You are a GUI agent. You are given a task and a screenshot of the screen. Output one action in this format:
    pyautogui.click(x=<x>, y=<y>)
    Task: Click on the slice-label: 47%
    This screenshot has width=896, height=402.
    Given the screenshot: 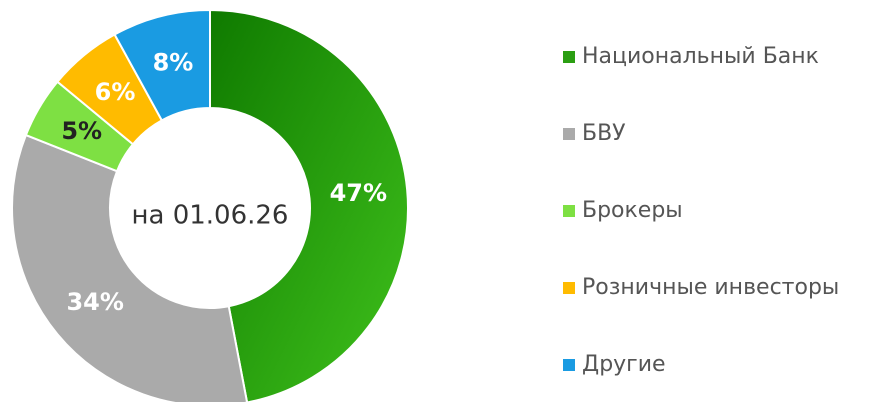 What is the action you would take?
    pyautogui.click(x=358, y=193)
    